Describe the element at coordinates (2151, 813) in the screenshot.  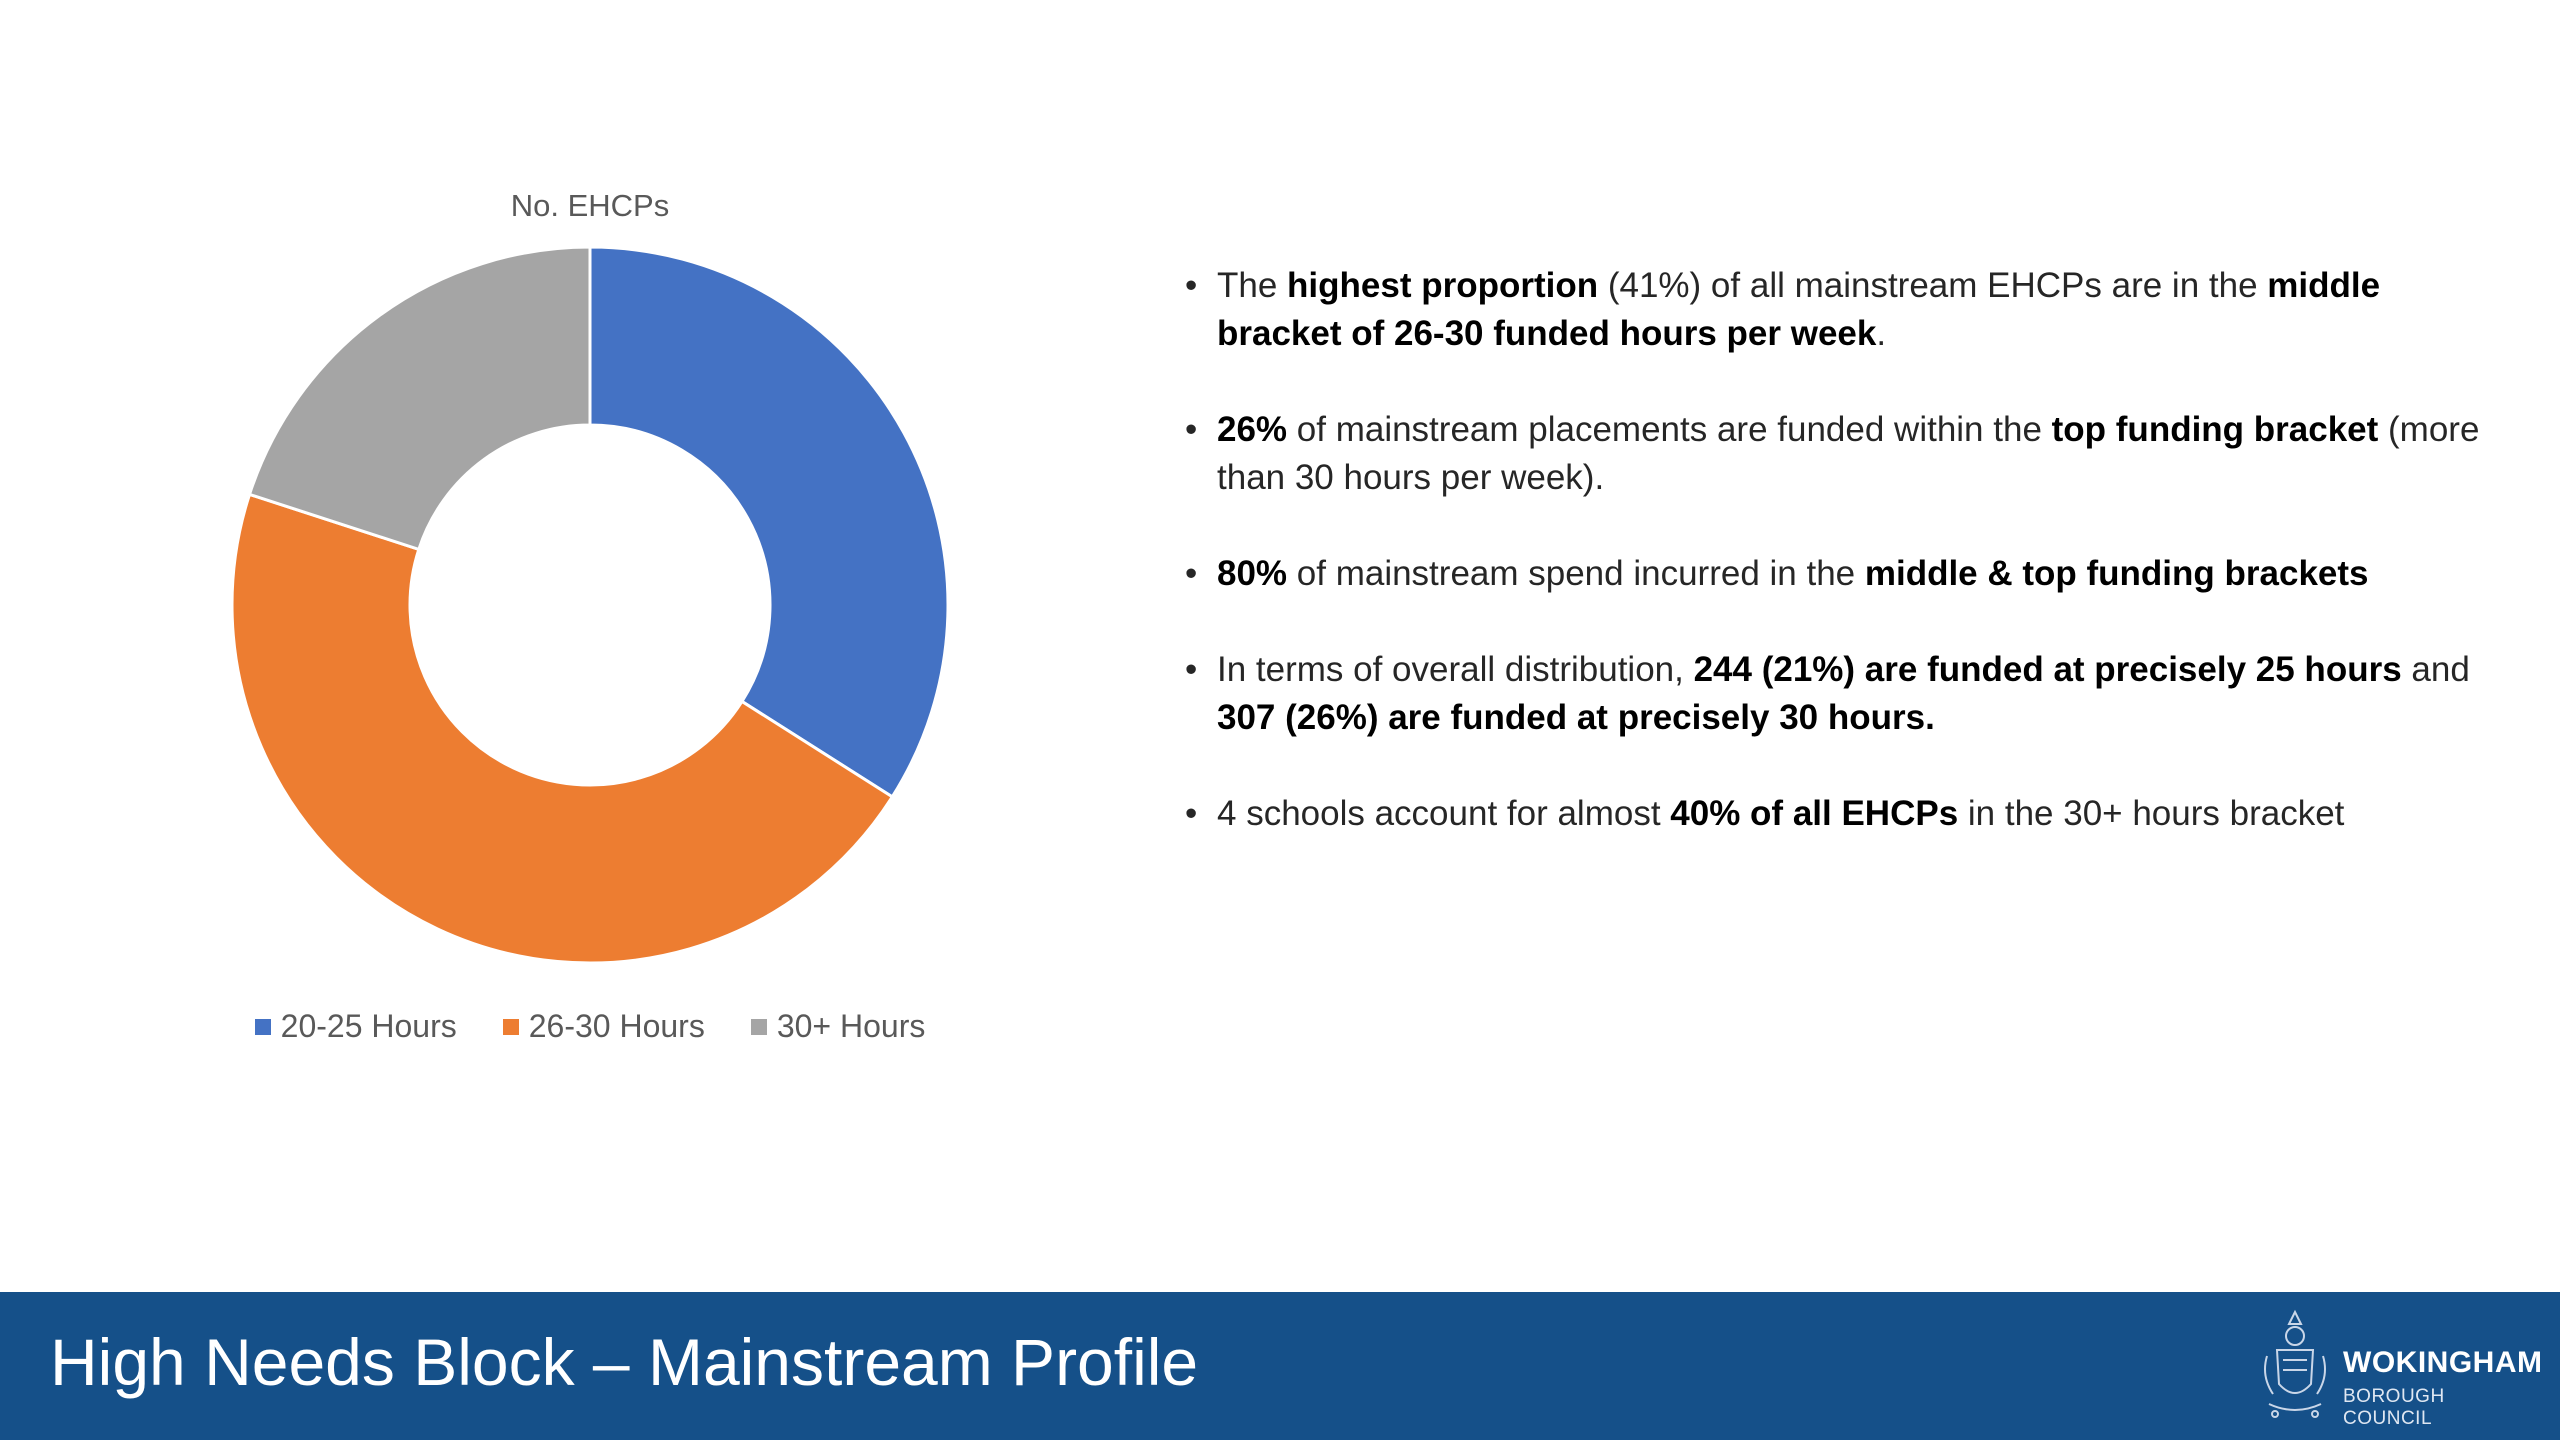
I see `bullet-text: in the 30+ hours bracket` at that location.